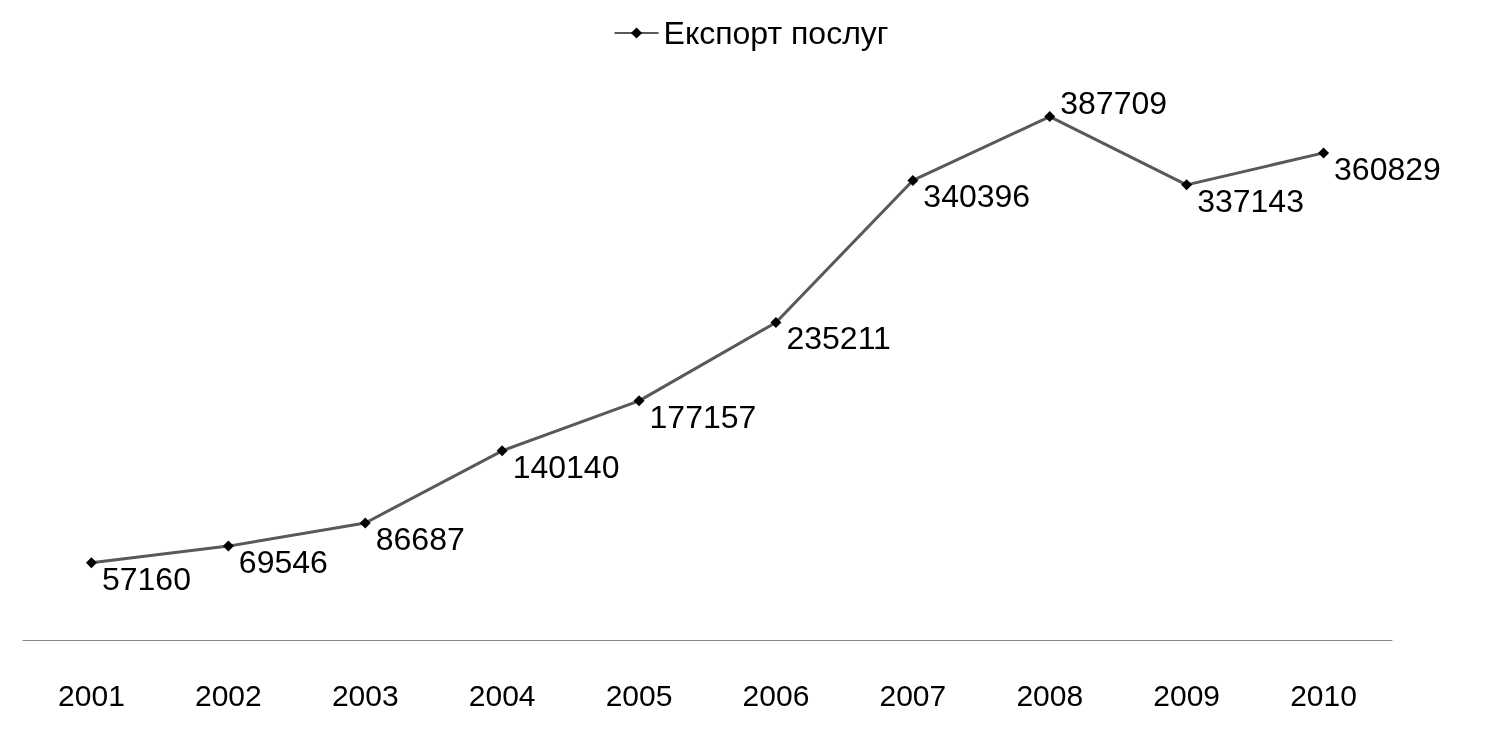  I want to click on x-tick-label: 2006, so click(776, 695).